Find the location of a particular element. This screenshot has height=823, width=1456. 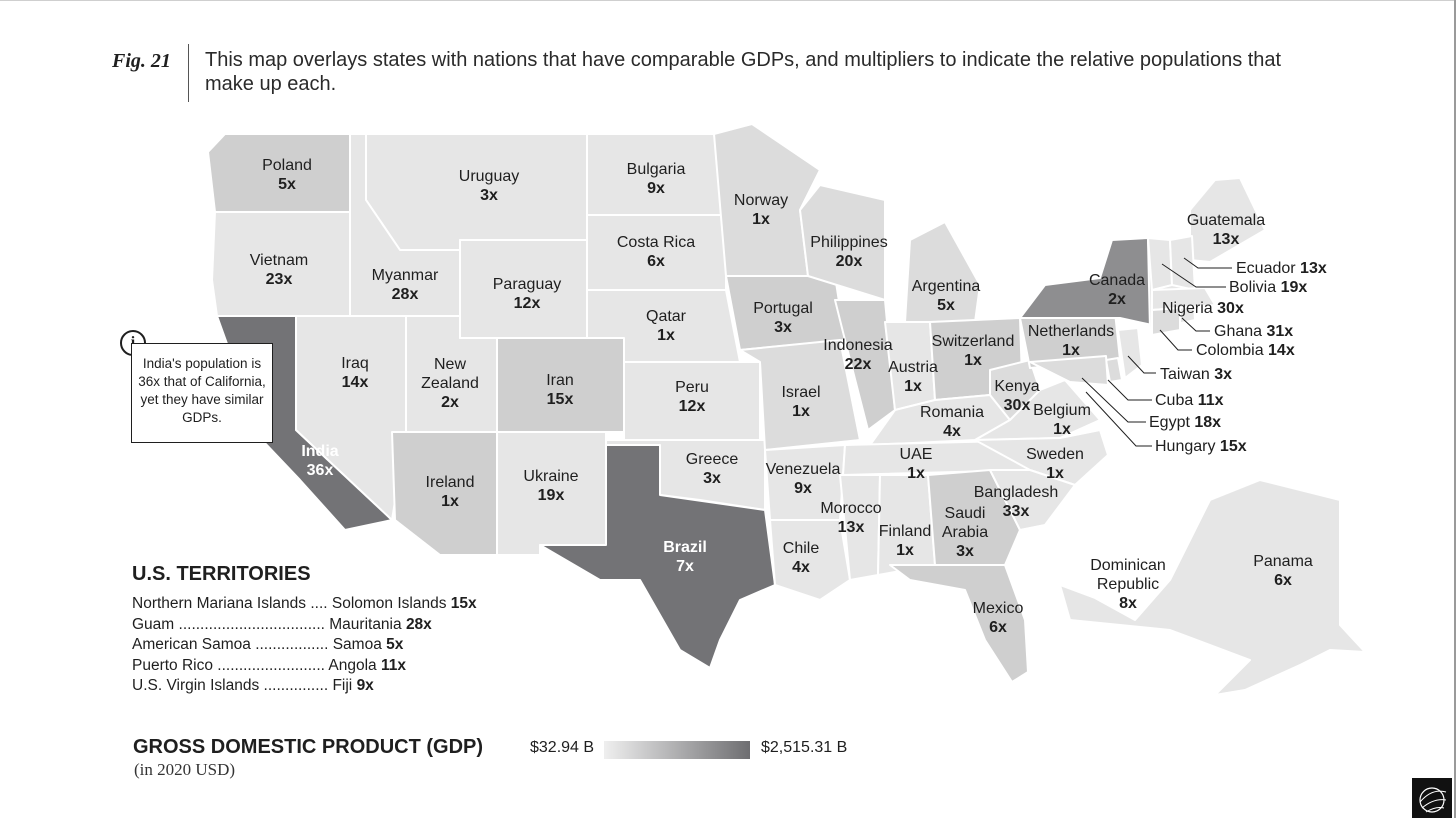

callout-leaders is located at coordinates (1156, 352).